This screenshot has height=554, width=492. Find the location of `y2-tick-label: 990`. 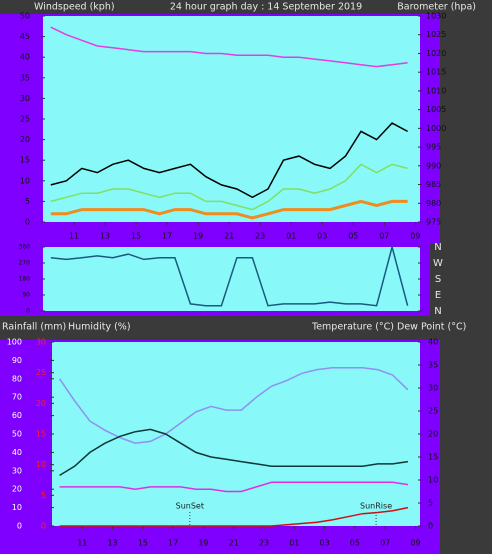

y2-tick-label: 990 is located at coordinates (433, 165).